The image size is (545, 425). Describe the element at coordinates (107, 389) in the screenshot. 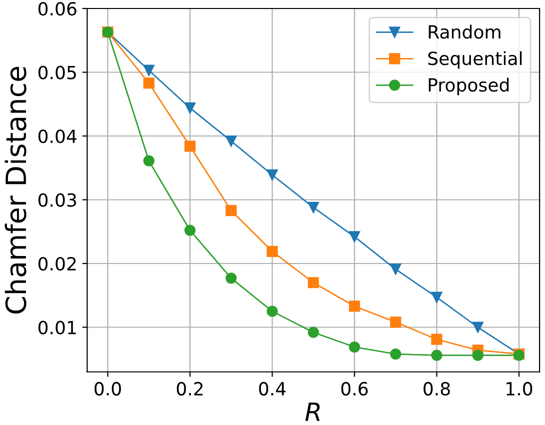

I see `x-tick-label: 0.0` at that location.